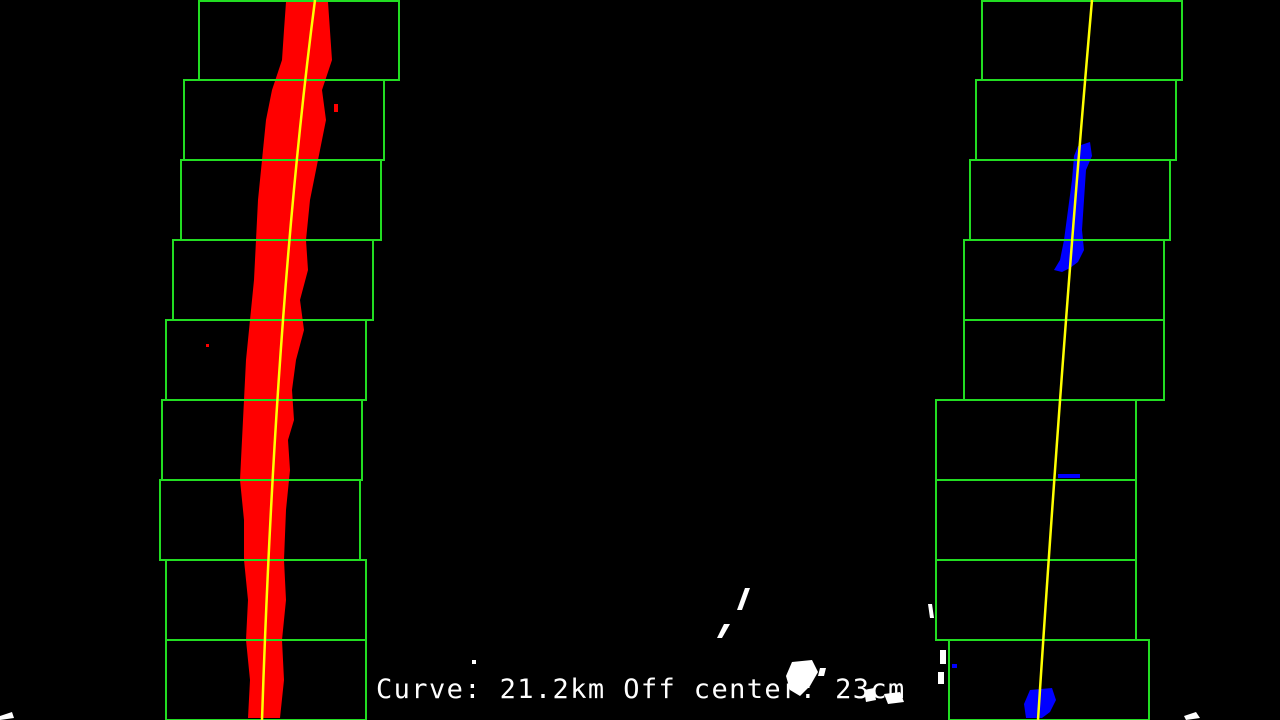 The height and width of the screenshot is (720, 1280). Describe the element at coordinates (552, 689) in the screenshot. I see `curve-value: 21.2km` at that location.